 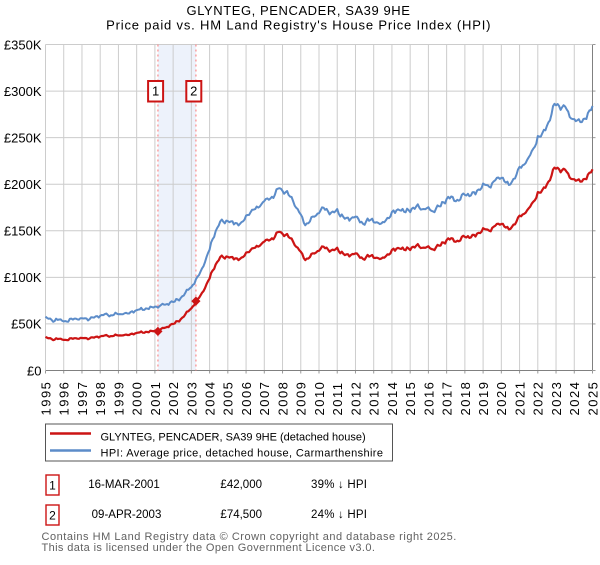 What do you see at coordinates (246, 398) in the screenshot?
I see `svg-text: 2006` at bounding box center [246, 398].